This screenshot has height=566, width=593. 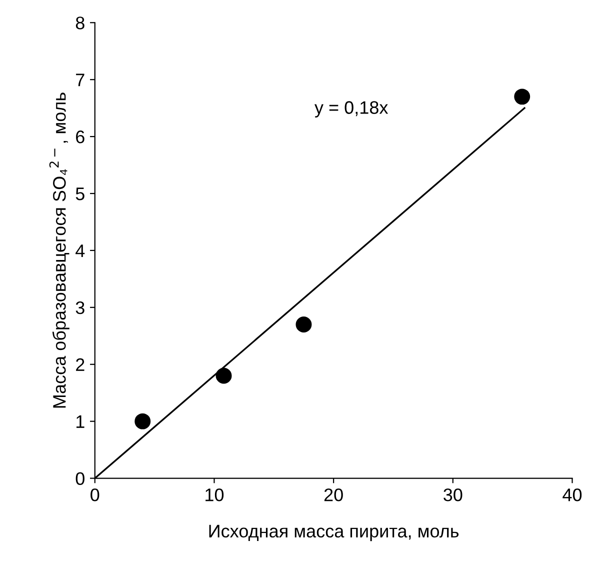 I want to click on x-tick-label: 30, so click(x=453, y=495).